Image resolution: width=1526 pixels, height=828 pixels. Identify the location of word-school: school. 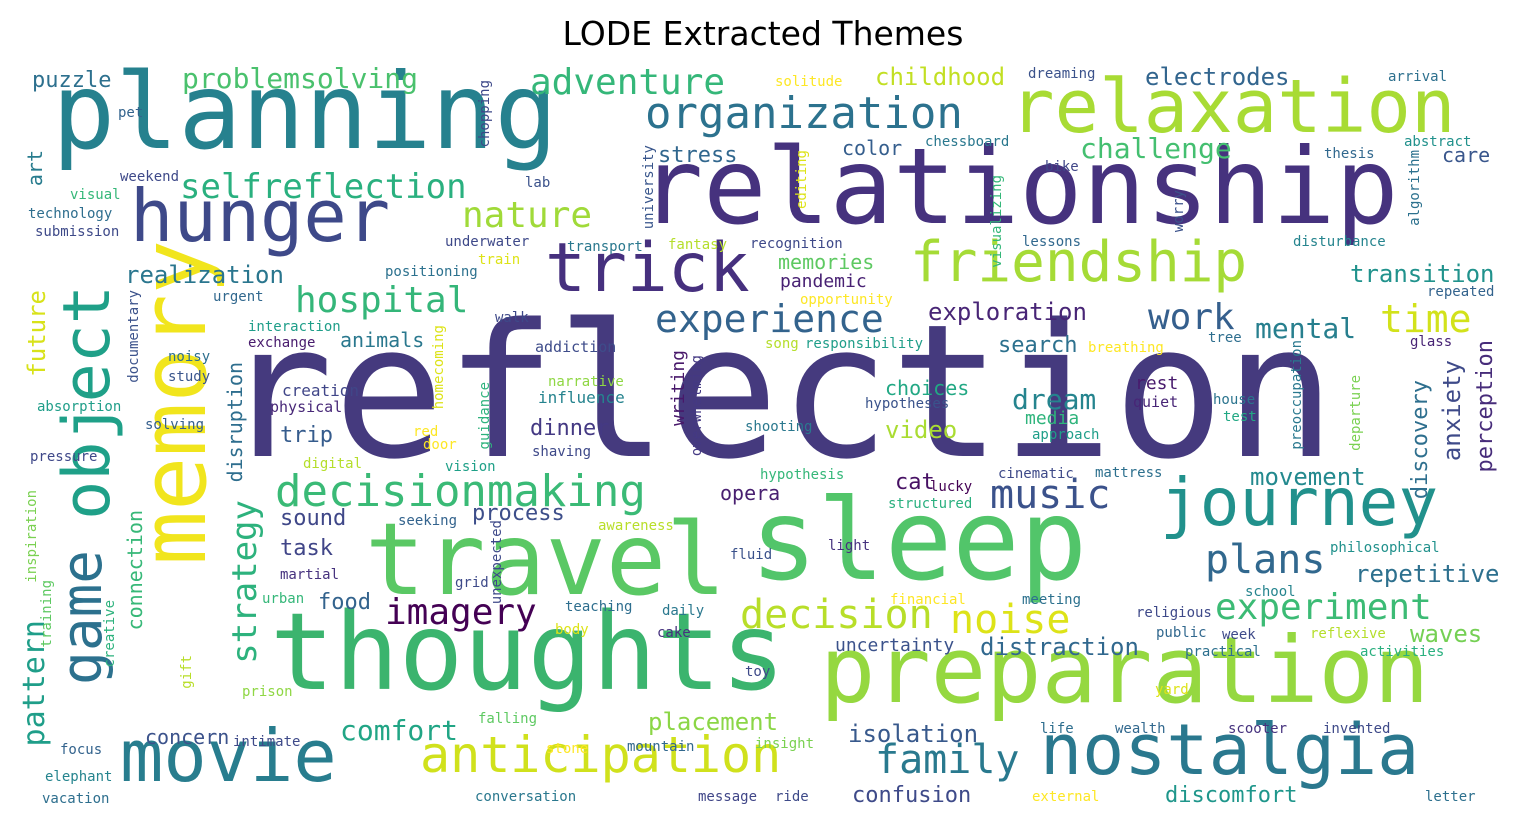
(1270, 592).